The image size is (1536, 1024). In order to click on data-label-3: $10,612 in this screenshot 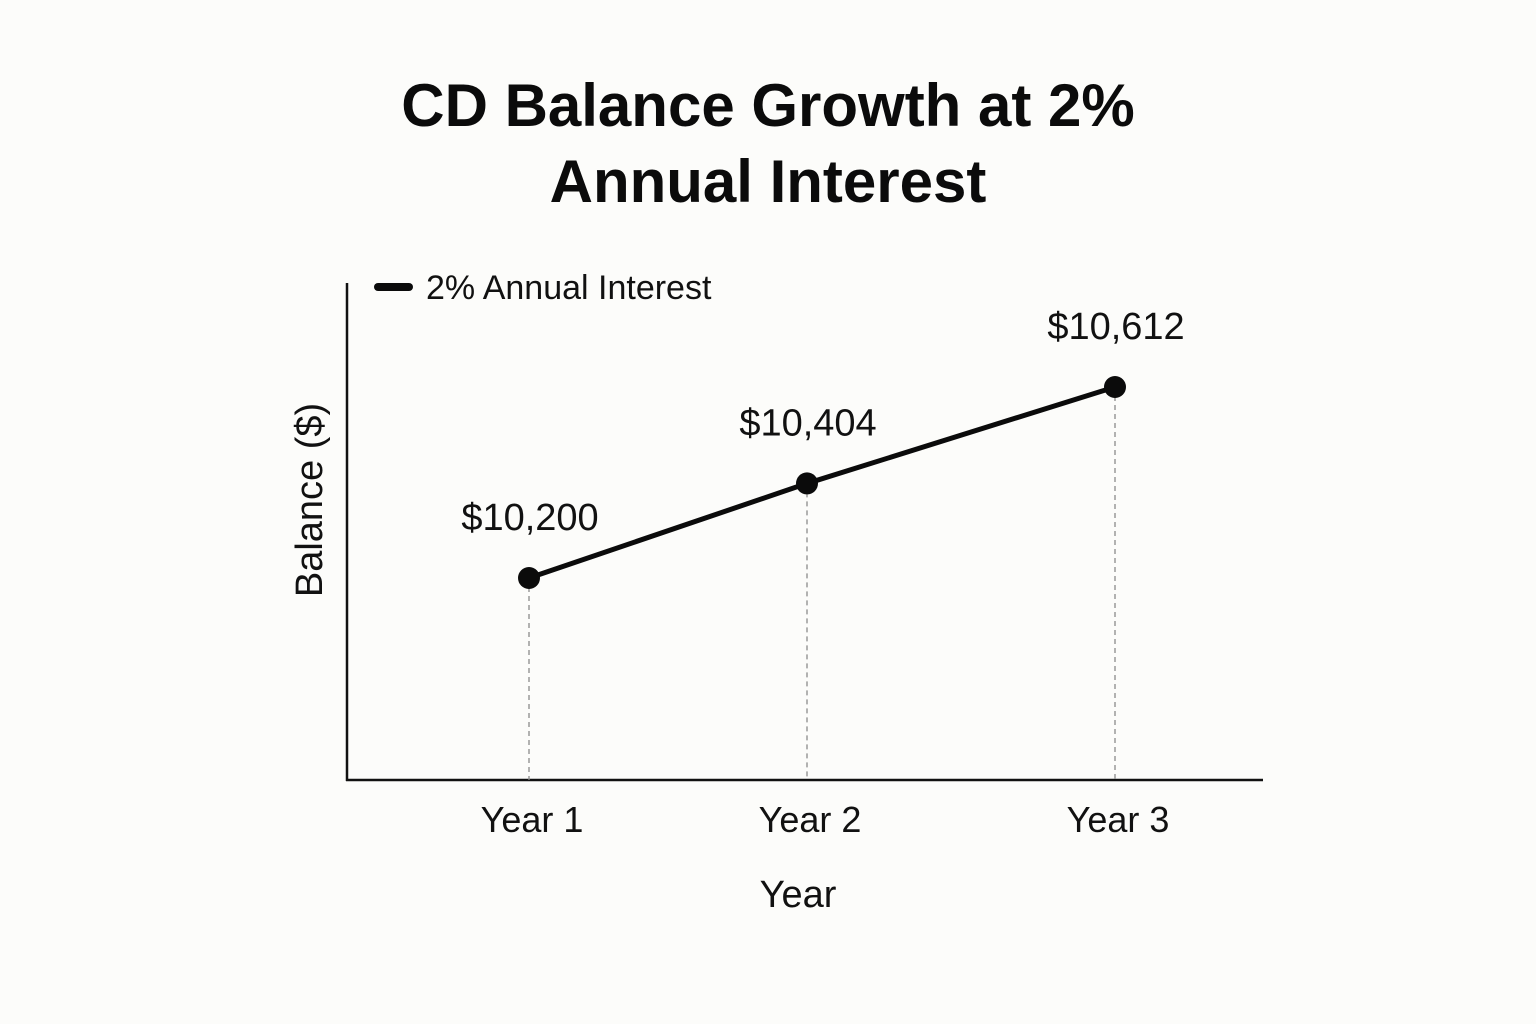, I will do `click(1115, 327)`.